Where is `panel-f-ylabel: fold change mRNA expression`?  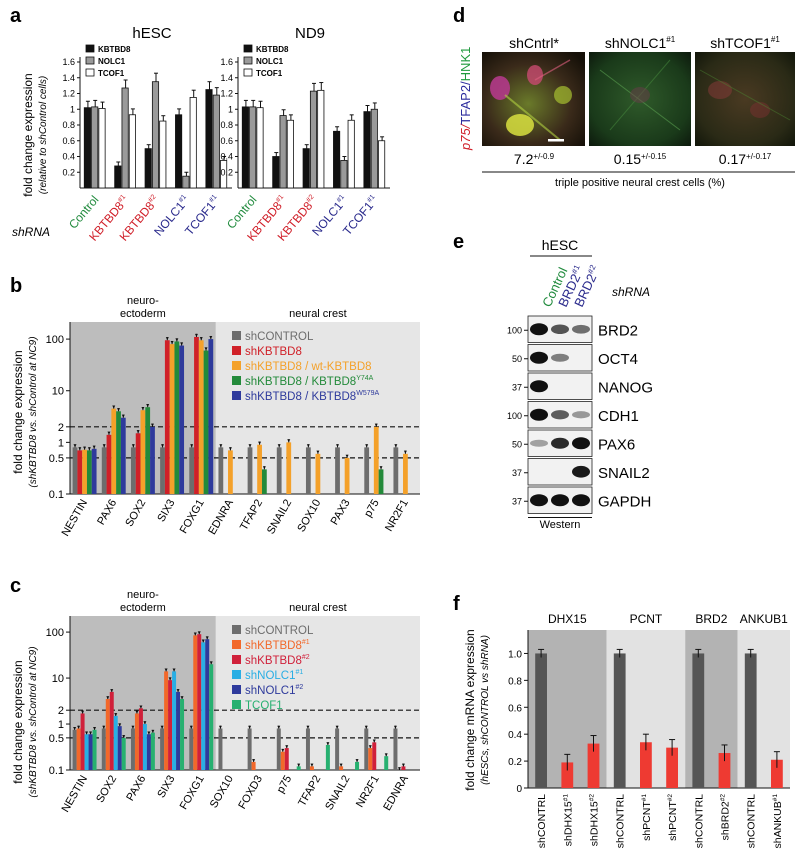 panel-f-ylabel: fold change mRNA expression is located at coordinates (470, 709).